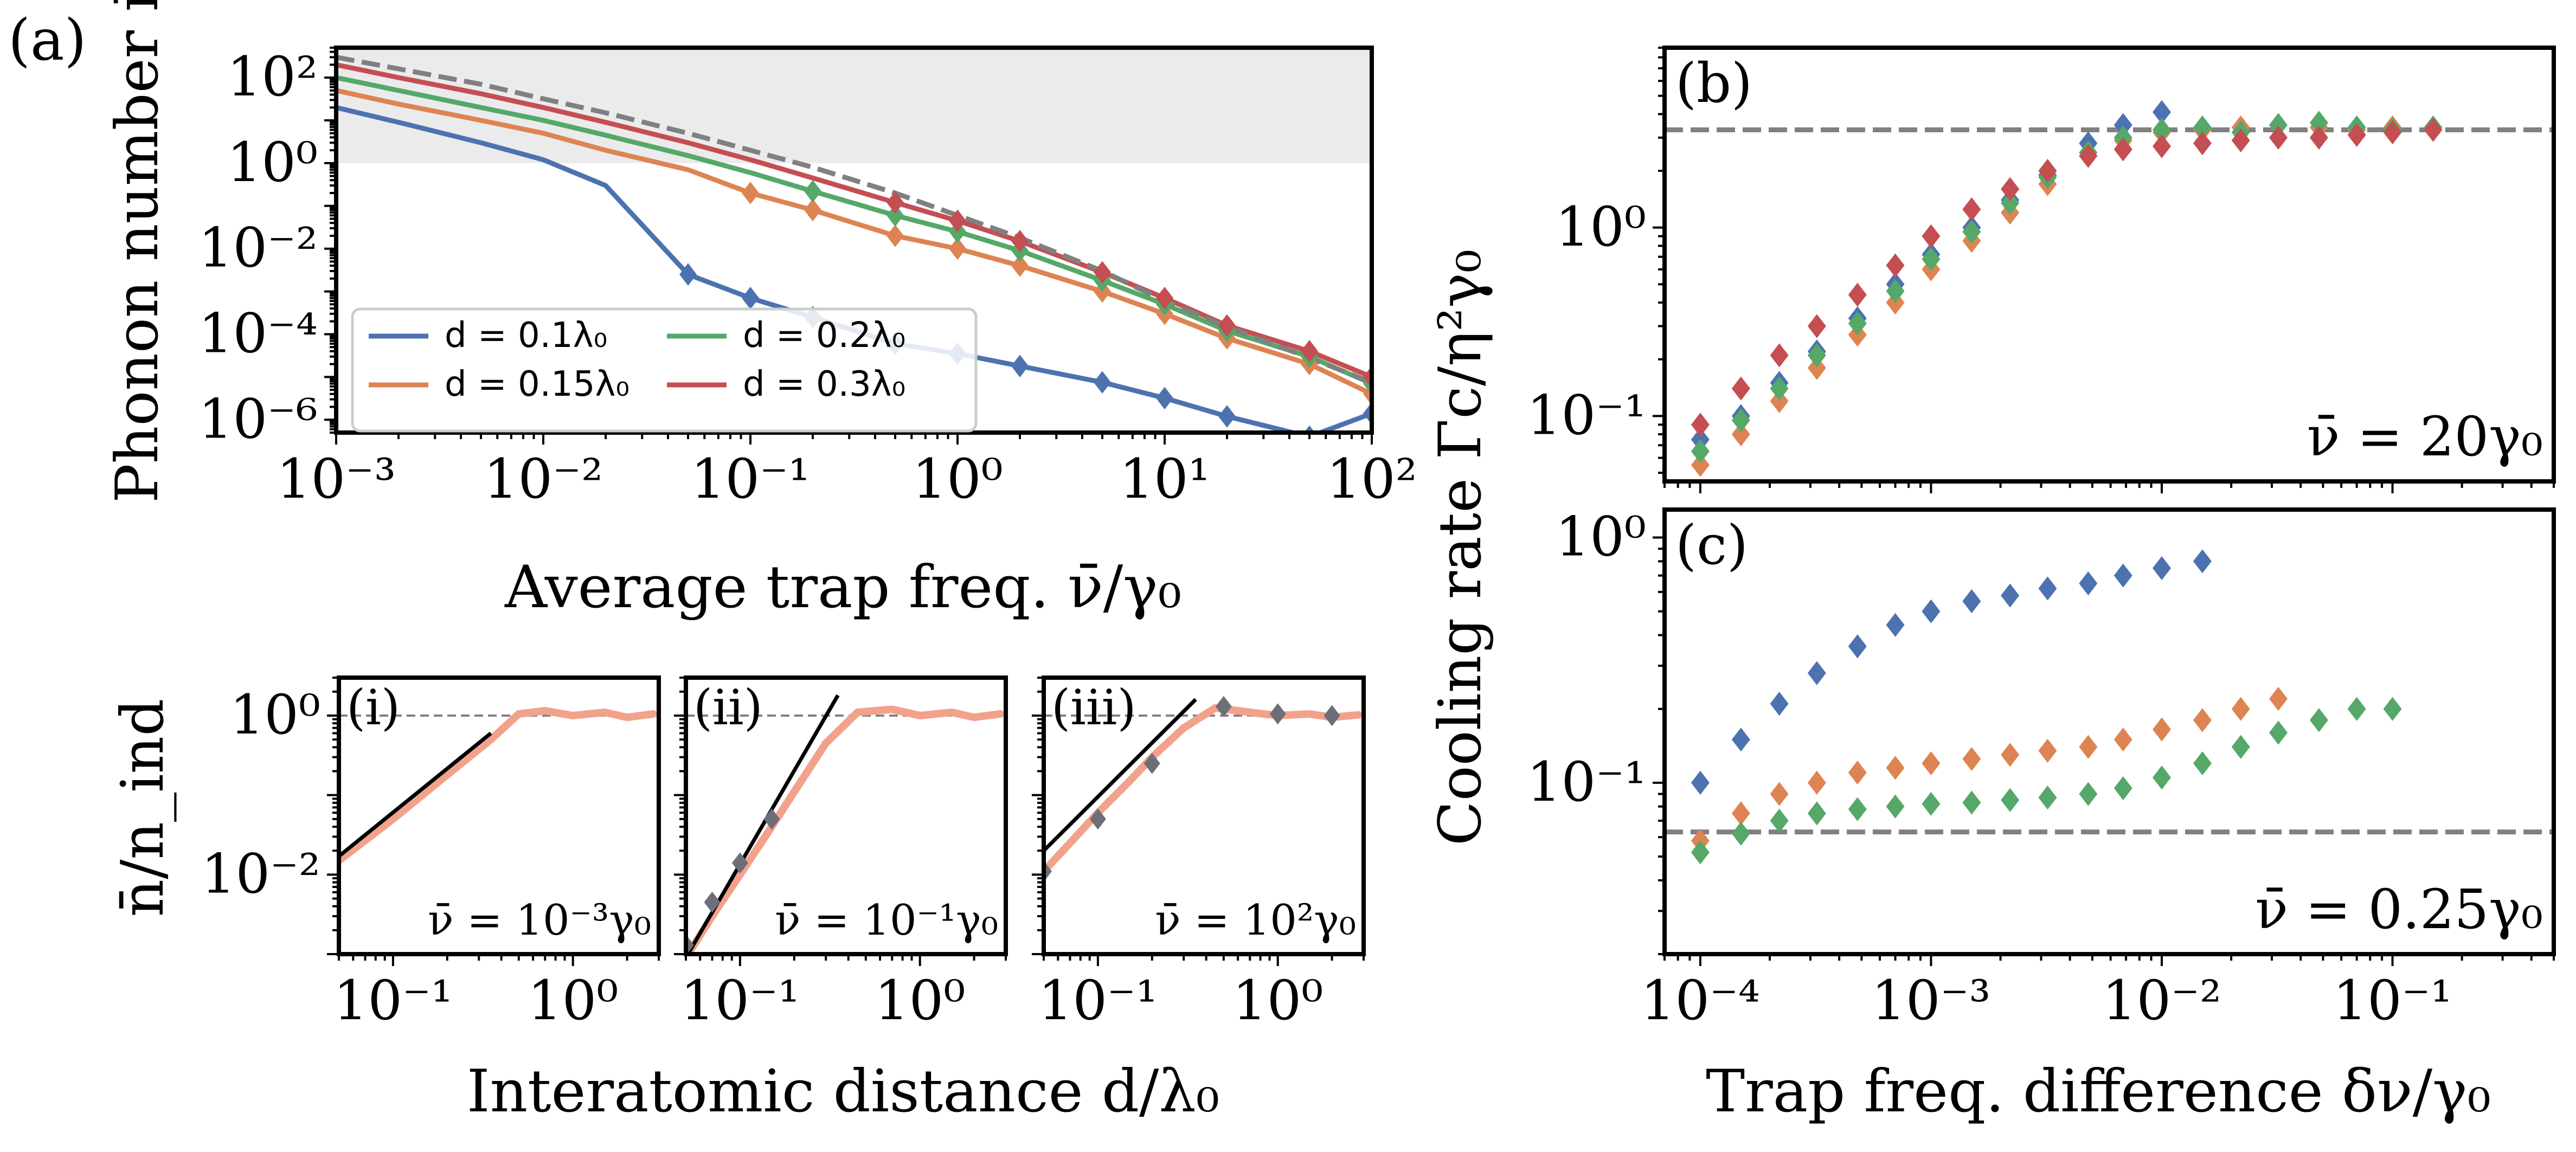 This screenshot has width=2576, height=1152. I want to click on panel-a-xlabel: Average trap freq. ν̄/γ₀, so click(842, 587).